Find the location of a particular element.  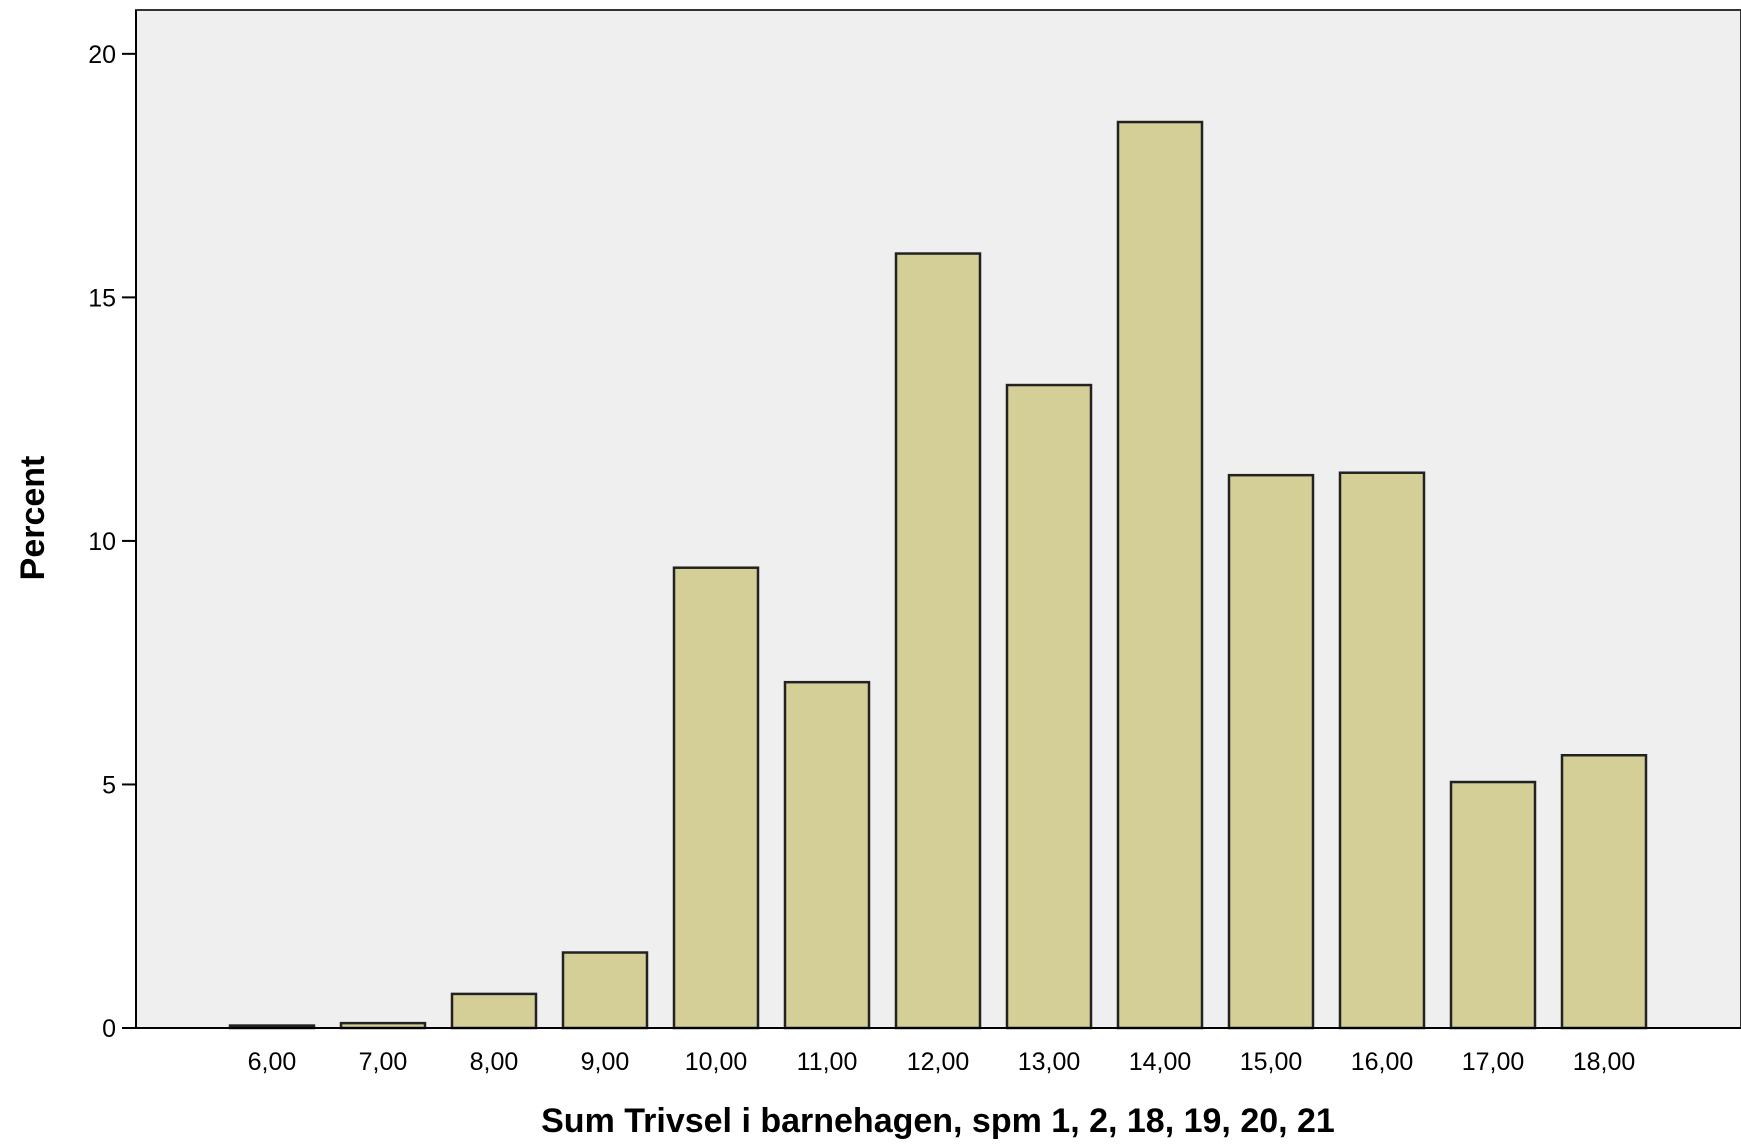

bar-13,00 is located at coordinates (1049, 706).